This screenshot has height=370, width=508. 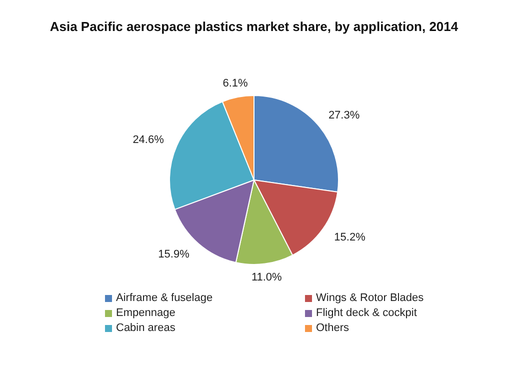 What do you see at coordinates (148, 140) in the screenshot?
I see `data-label: 24.6%` at bounding box center [148, 140].